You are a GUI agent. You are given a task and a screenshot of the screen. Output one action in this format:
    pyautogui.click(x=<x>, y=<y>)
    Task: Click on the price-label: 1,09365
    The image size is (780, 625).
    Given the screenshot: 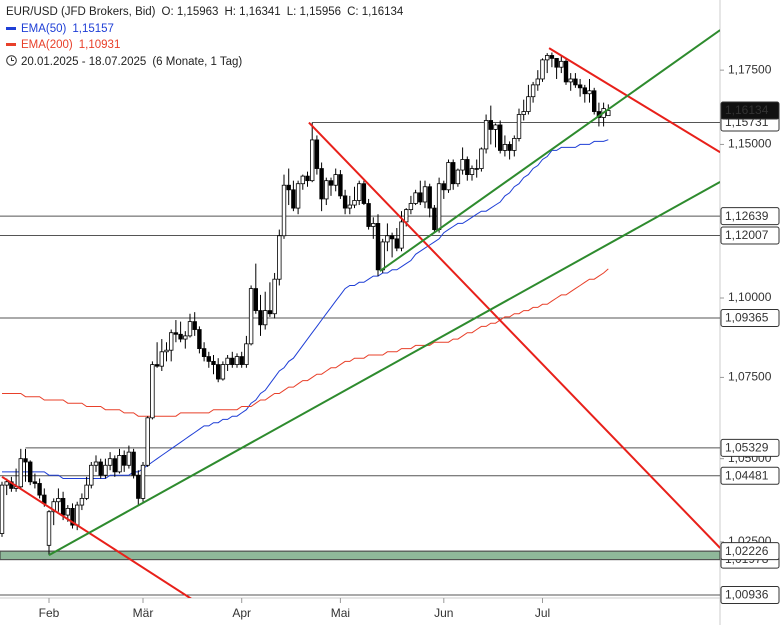 What is the action you would take?
    pyautogui.click(x=747, y=318)
    